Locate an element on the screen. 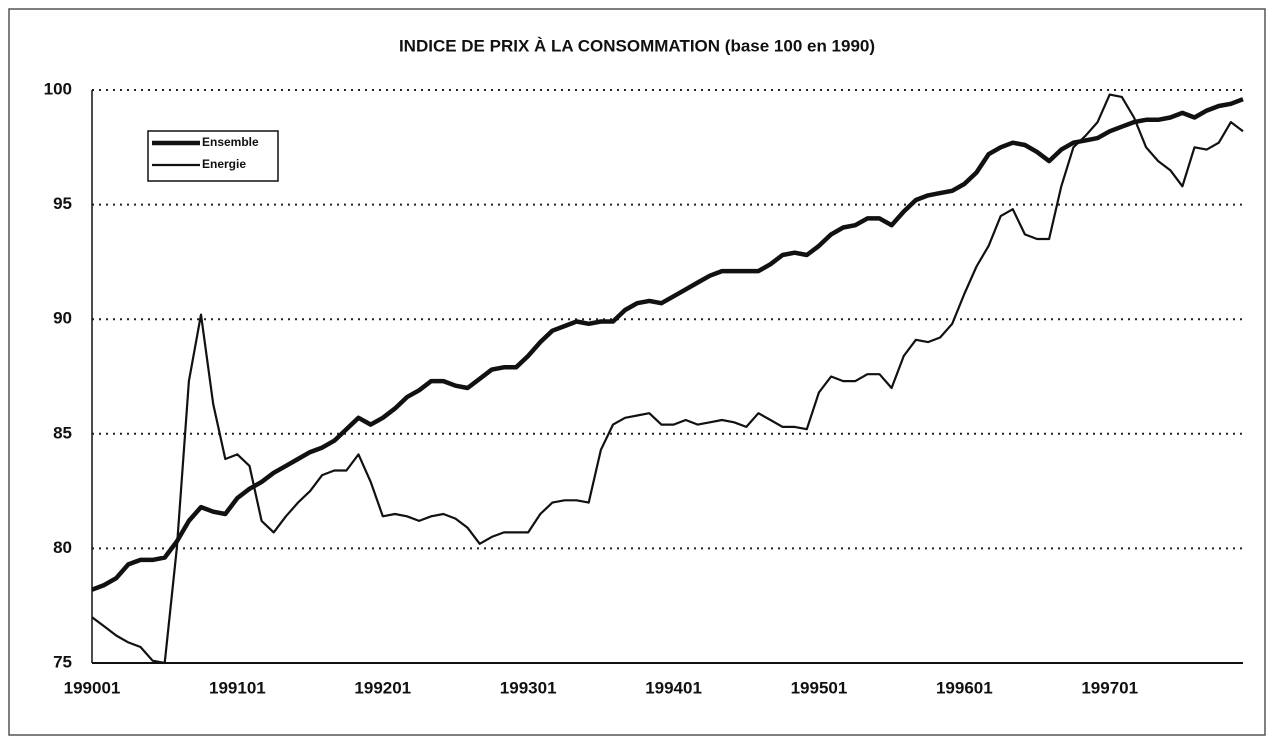 This screenshot has width=1274, height=744. y-tick-label: 80 is located at coordinates (62, 547).